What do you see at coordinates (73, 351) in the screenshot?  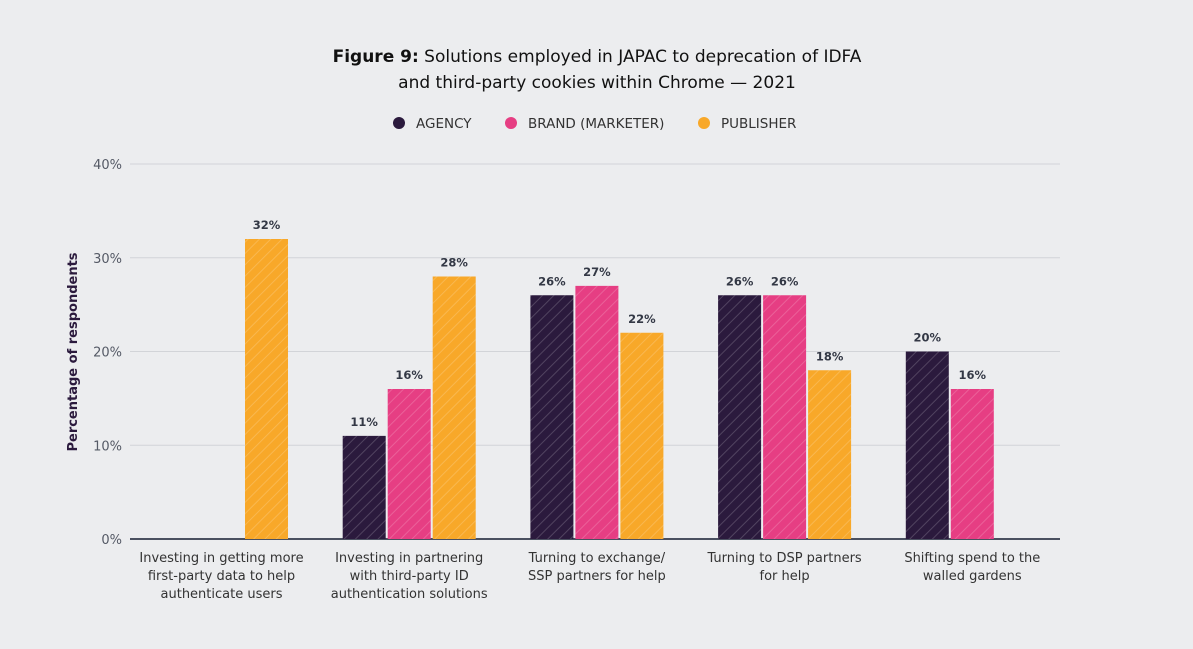 I see `y-axis-label: Percentage of respondents` at bounding box center [73, 351].